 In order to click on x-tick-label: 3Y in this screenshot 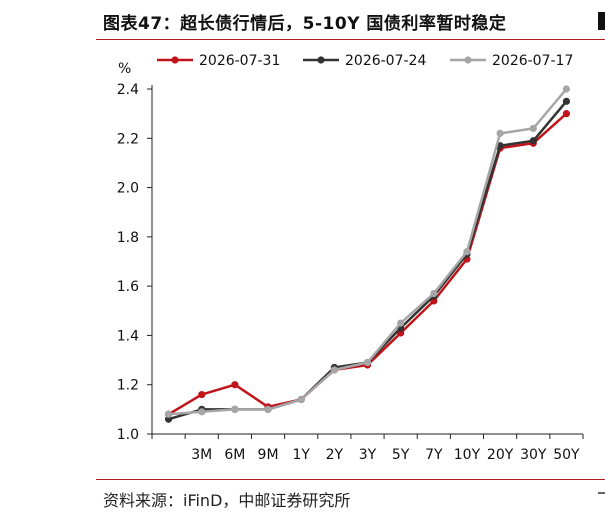, I will do `click(368, 455)`.